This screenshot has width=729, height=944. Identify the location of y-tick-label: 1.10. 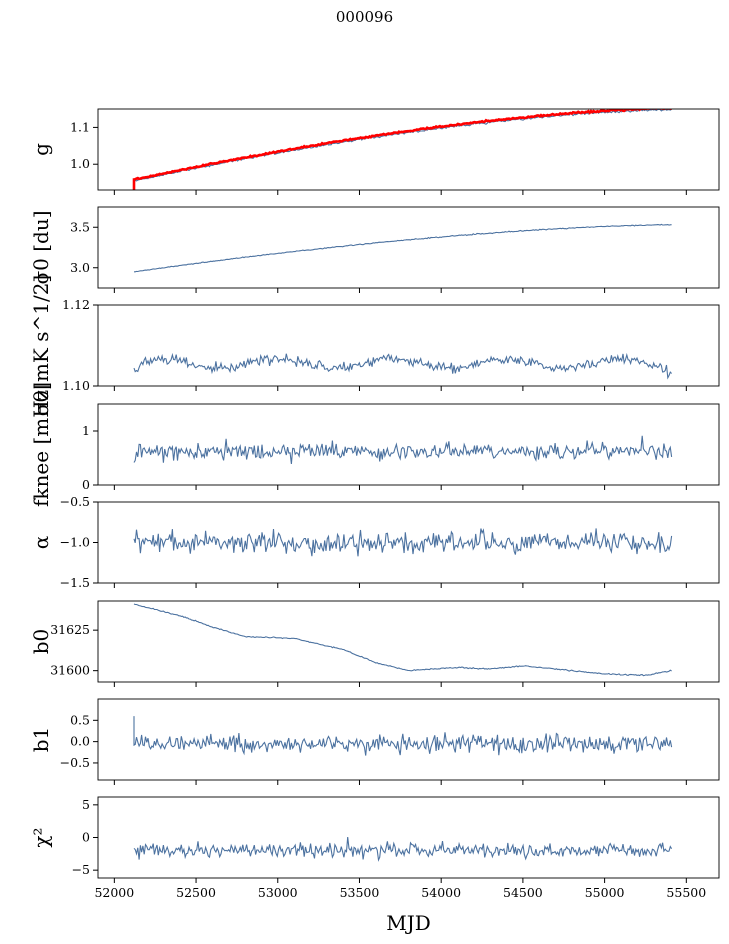
(76, 385).